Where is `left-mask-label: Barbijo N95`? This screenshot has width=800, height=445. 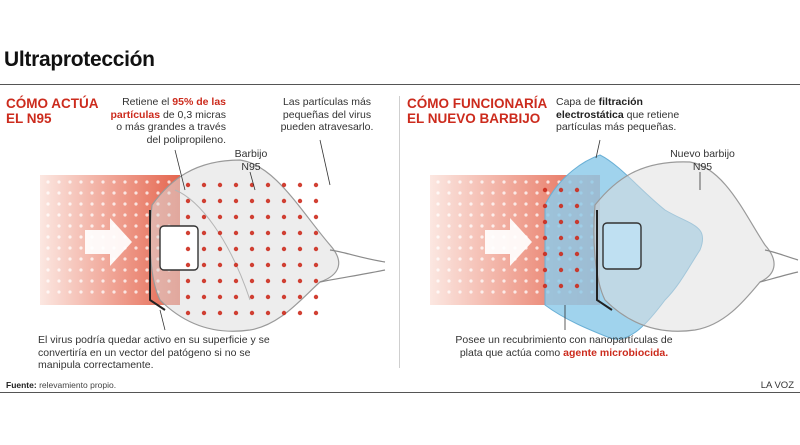
left-mask-label: Barbijo N95 is located at coordinates (251, 160).